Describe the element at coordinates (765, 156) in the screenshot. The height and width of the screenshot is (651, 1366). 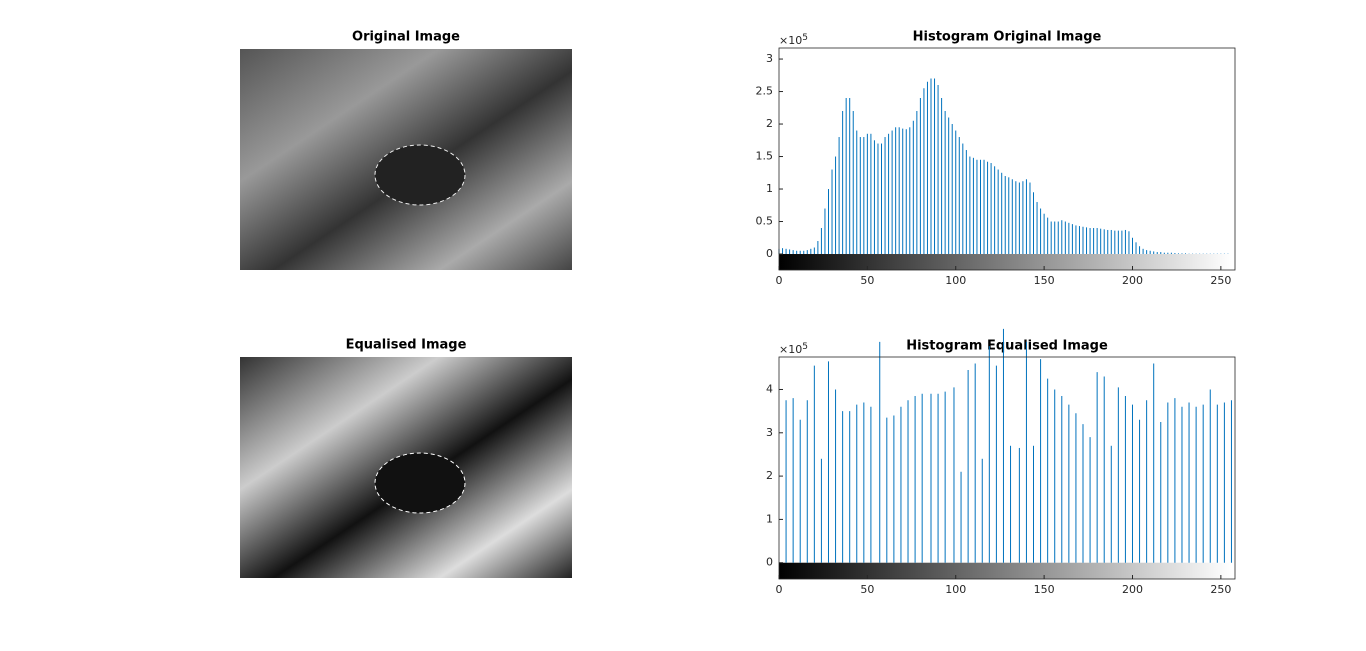
I see `y-tick-label: 1.5` at that location.